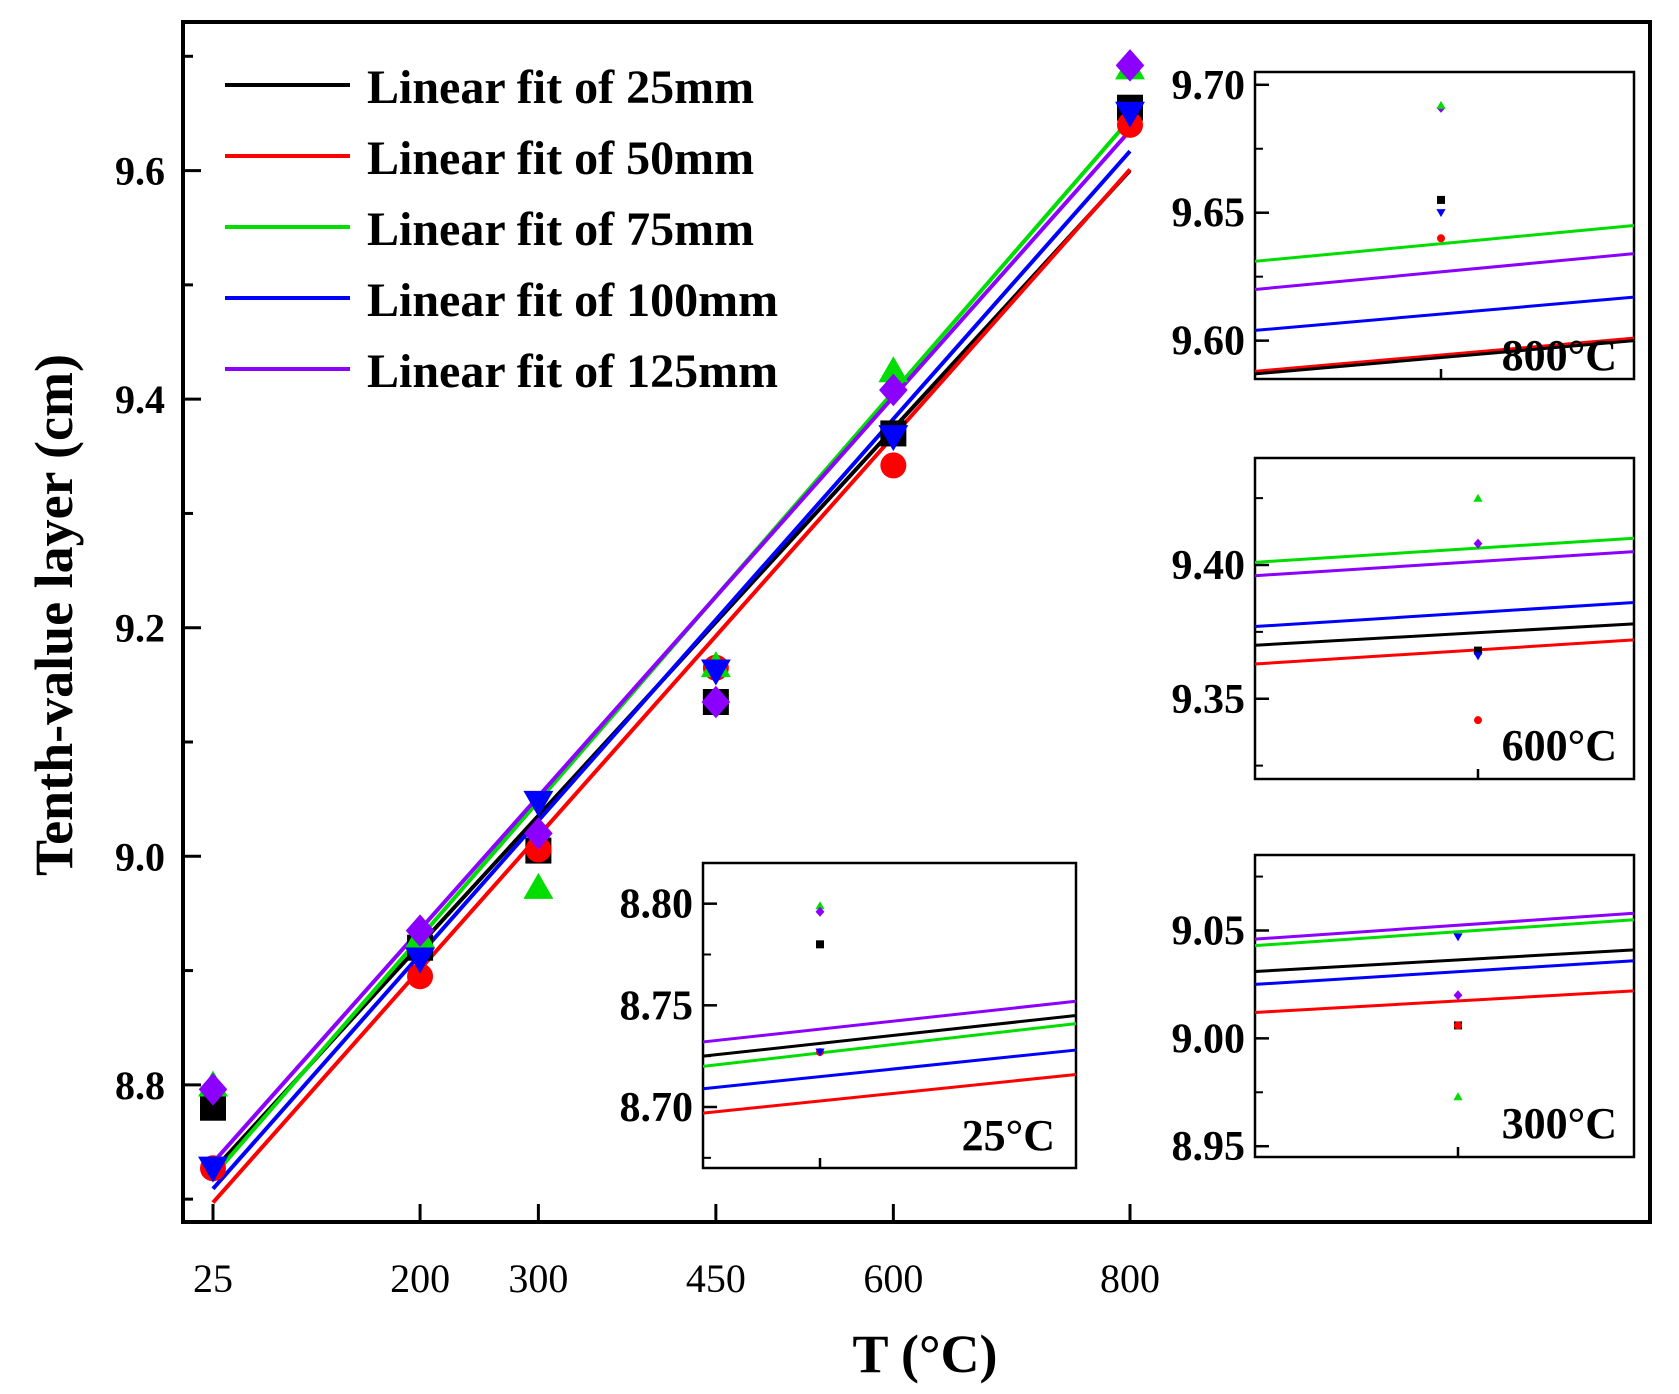  Describe the element at coordinates (140, 856) in the screenshot. I see `y-tick-label: 9.0` at that location.